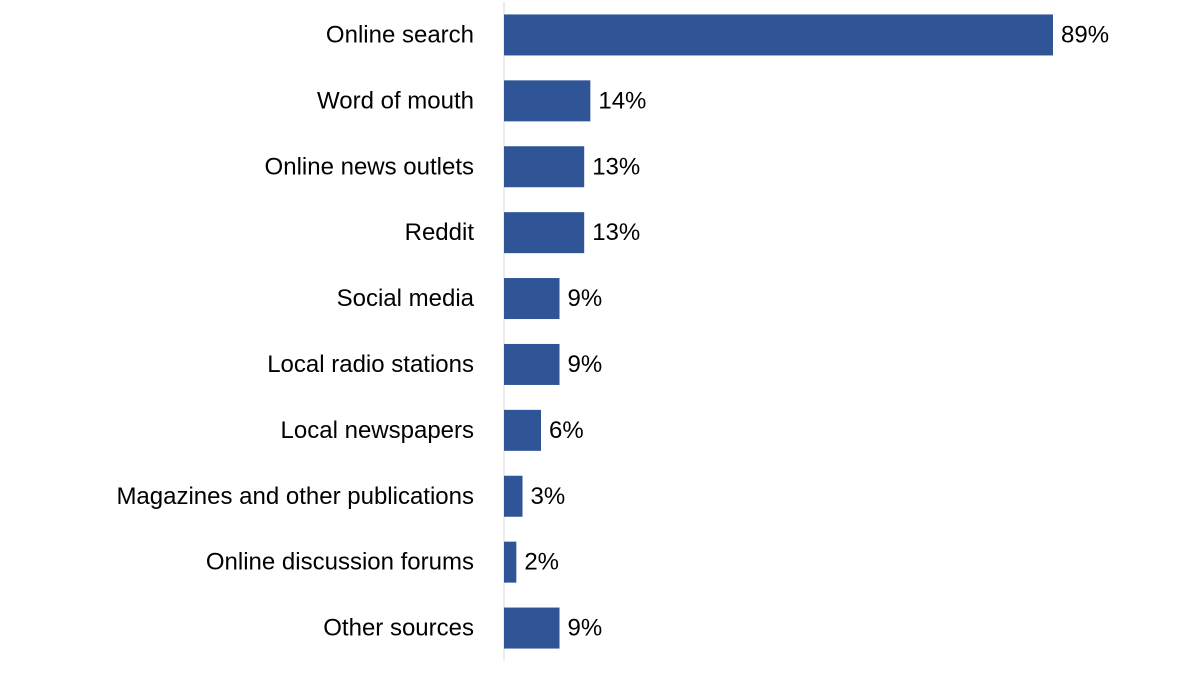  I want to click on category-label: Magazines and other publications, so click(295, 496).